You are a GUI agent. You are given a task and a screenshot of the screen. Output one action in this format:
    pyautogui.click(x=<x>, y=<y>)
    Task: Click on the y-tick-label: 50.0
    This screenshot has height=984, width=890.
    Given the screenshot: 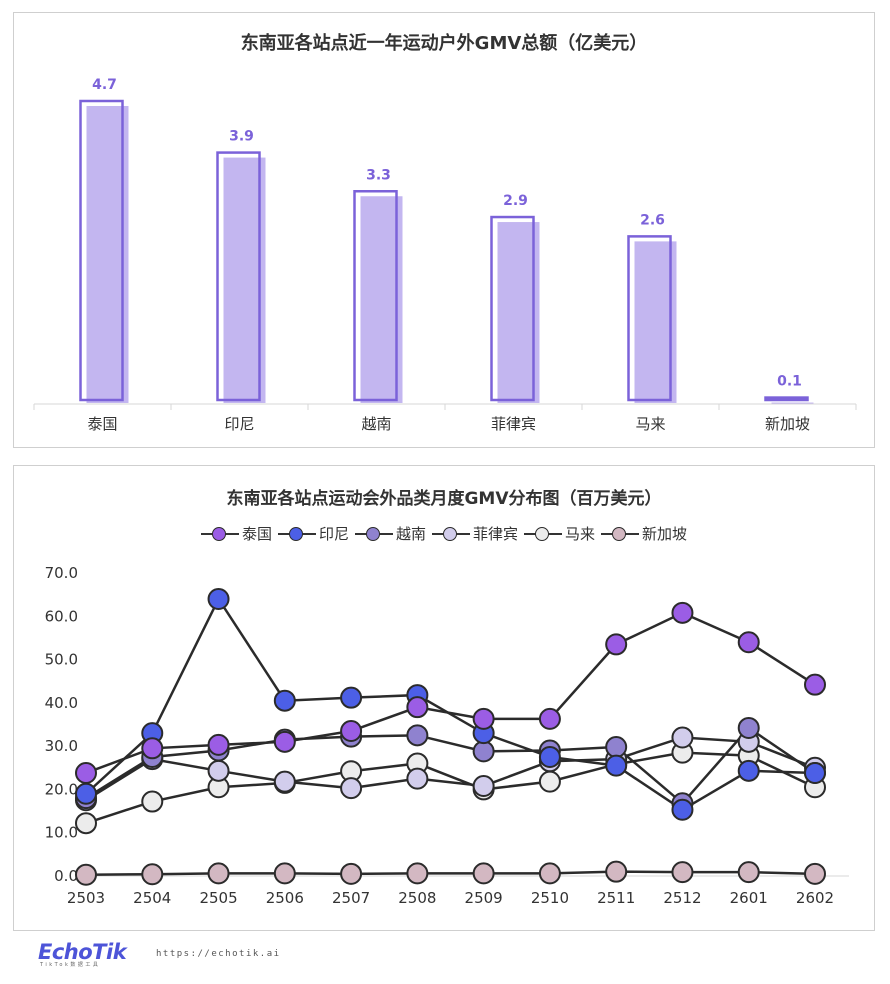 What is the action you would take?
    pyautogui.click(x=61, y=660)
    